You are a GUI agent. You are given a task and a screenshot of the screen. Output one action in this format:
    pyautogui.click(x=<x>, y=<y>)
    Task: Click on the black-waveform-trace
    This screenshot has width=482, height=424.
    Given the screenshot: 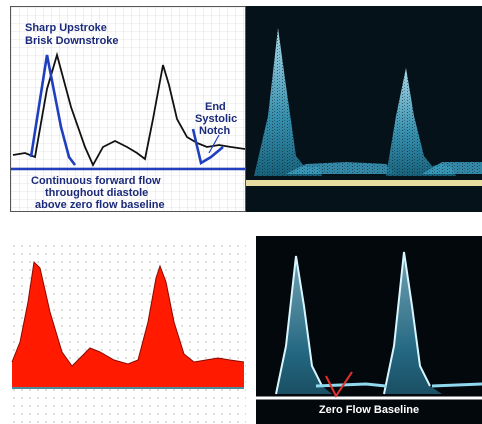 What is the action you would take?
    pyautogui.click(x=128, y=109)
    